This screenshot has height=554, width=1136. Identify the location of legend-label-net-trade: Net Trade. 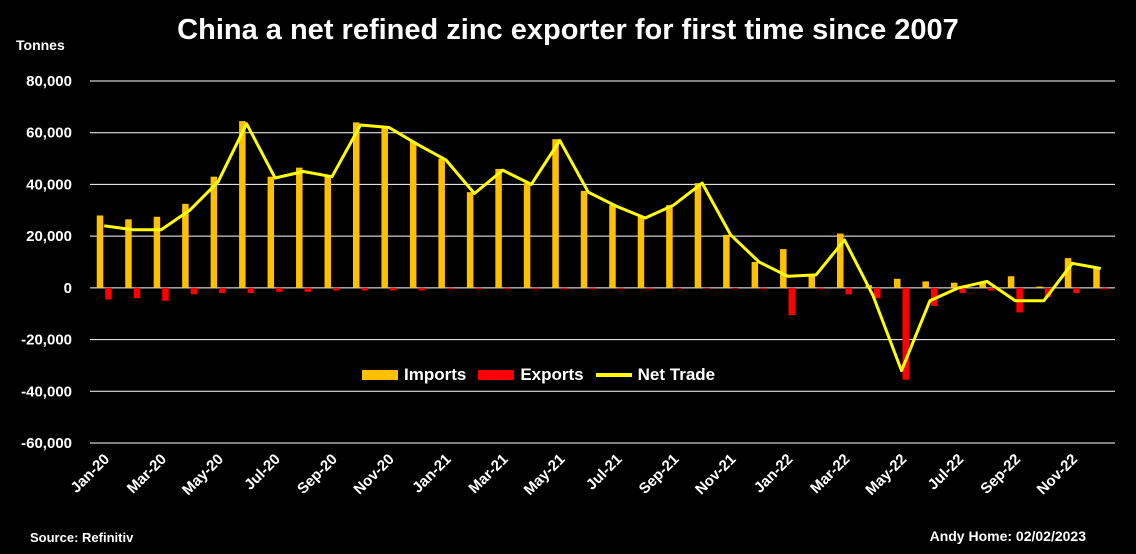
(676, 374).